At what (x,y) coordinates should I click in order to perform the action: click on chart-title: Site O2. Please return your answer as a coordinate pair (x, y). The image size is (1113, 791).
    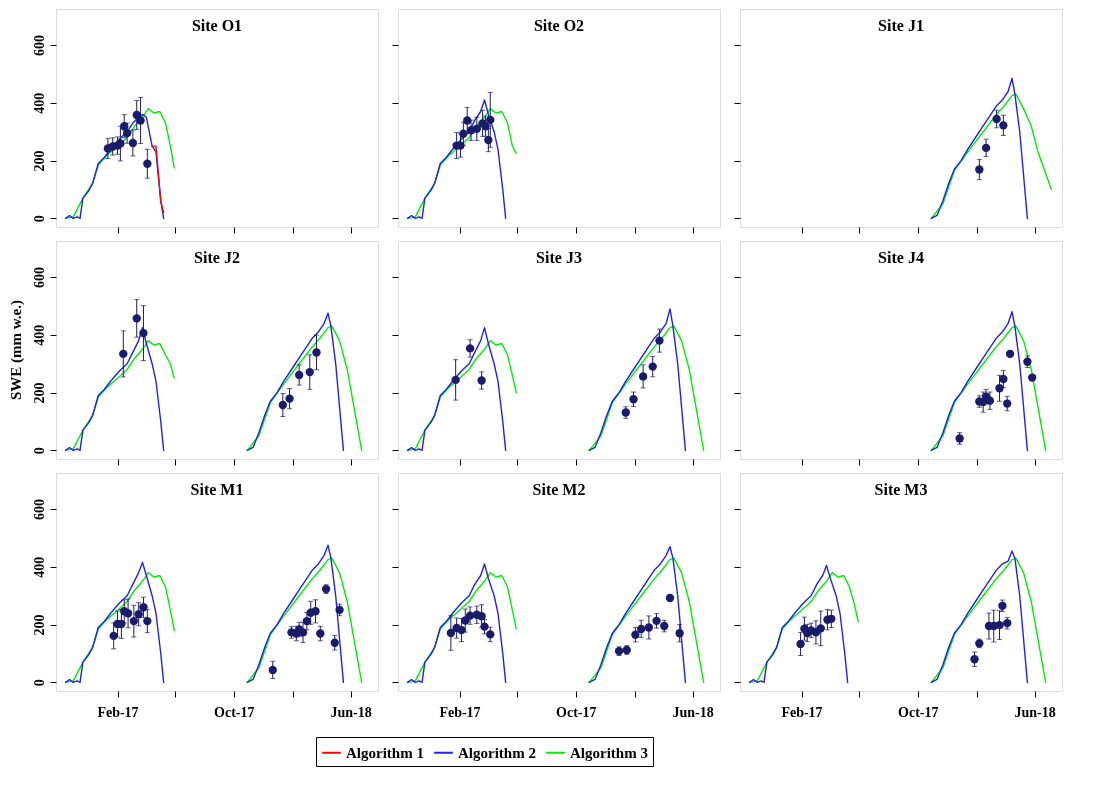
    Looking at the image, I should click on (559, 25).